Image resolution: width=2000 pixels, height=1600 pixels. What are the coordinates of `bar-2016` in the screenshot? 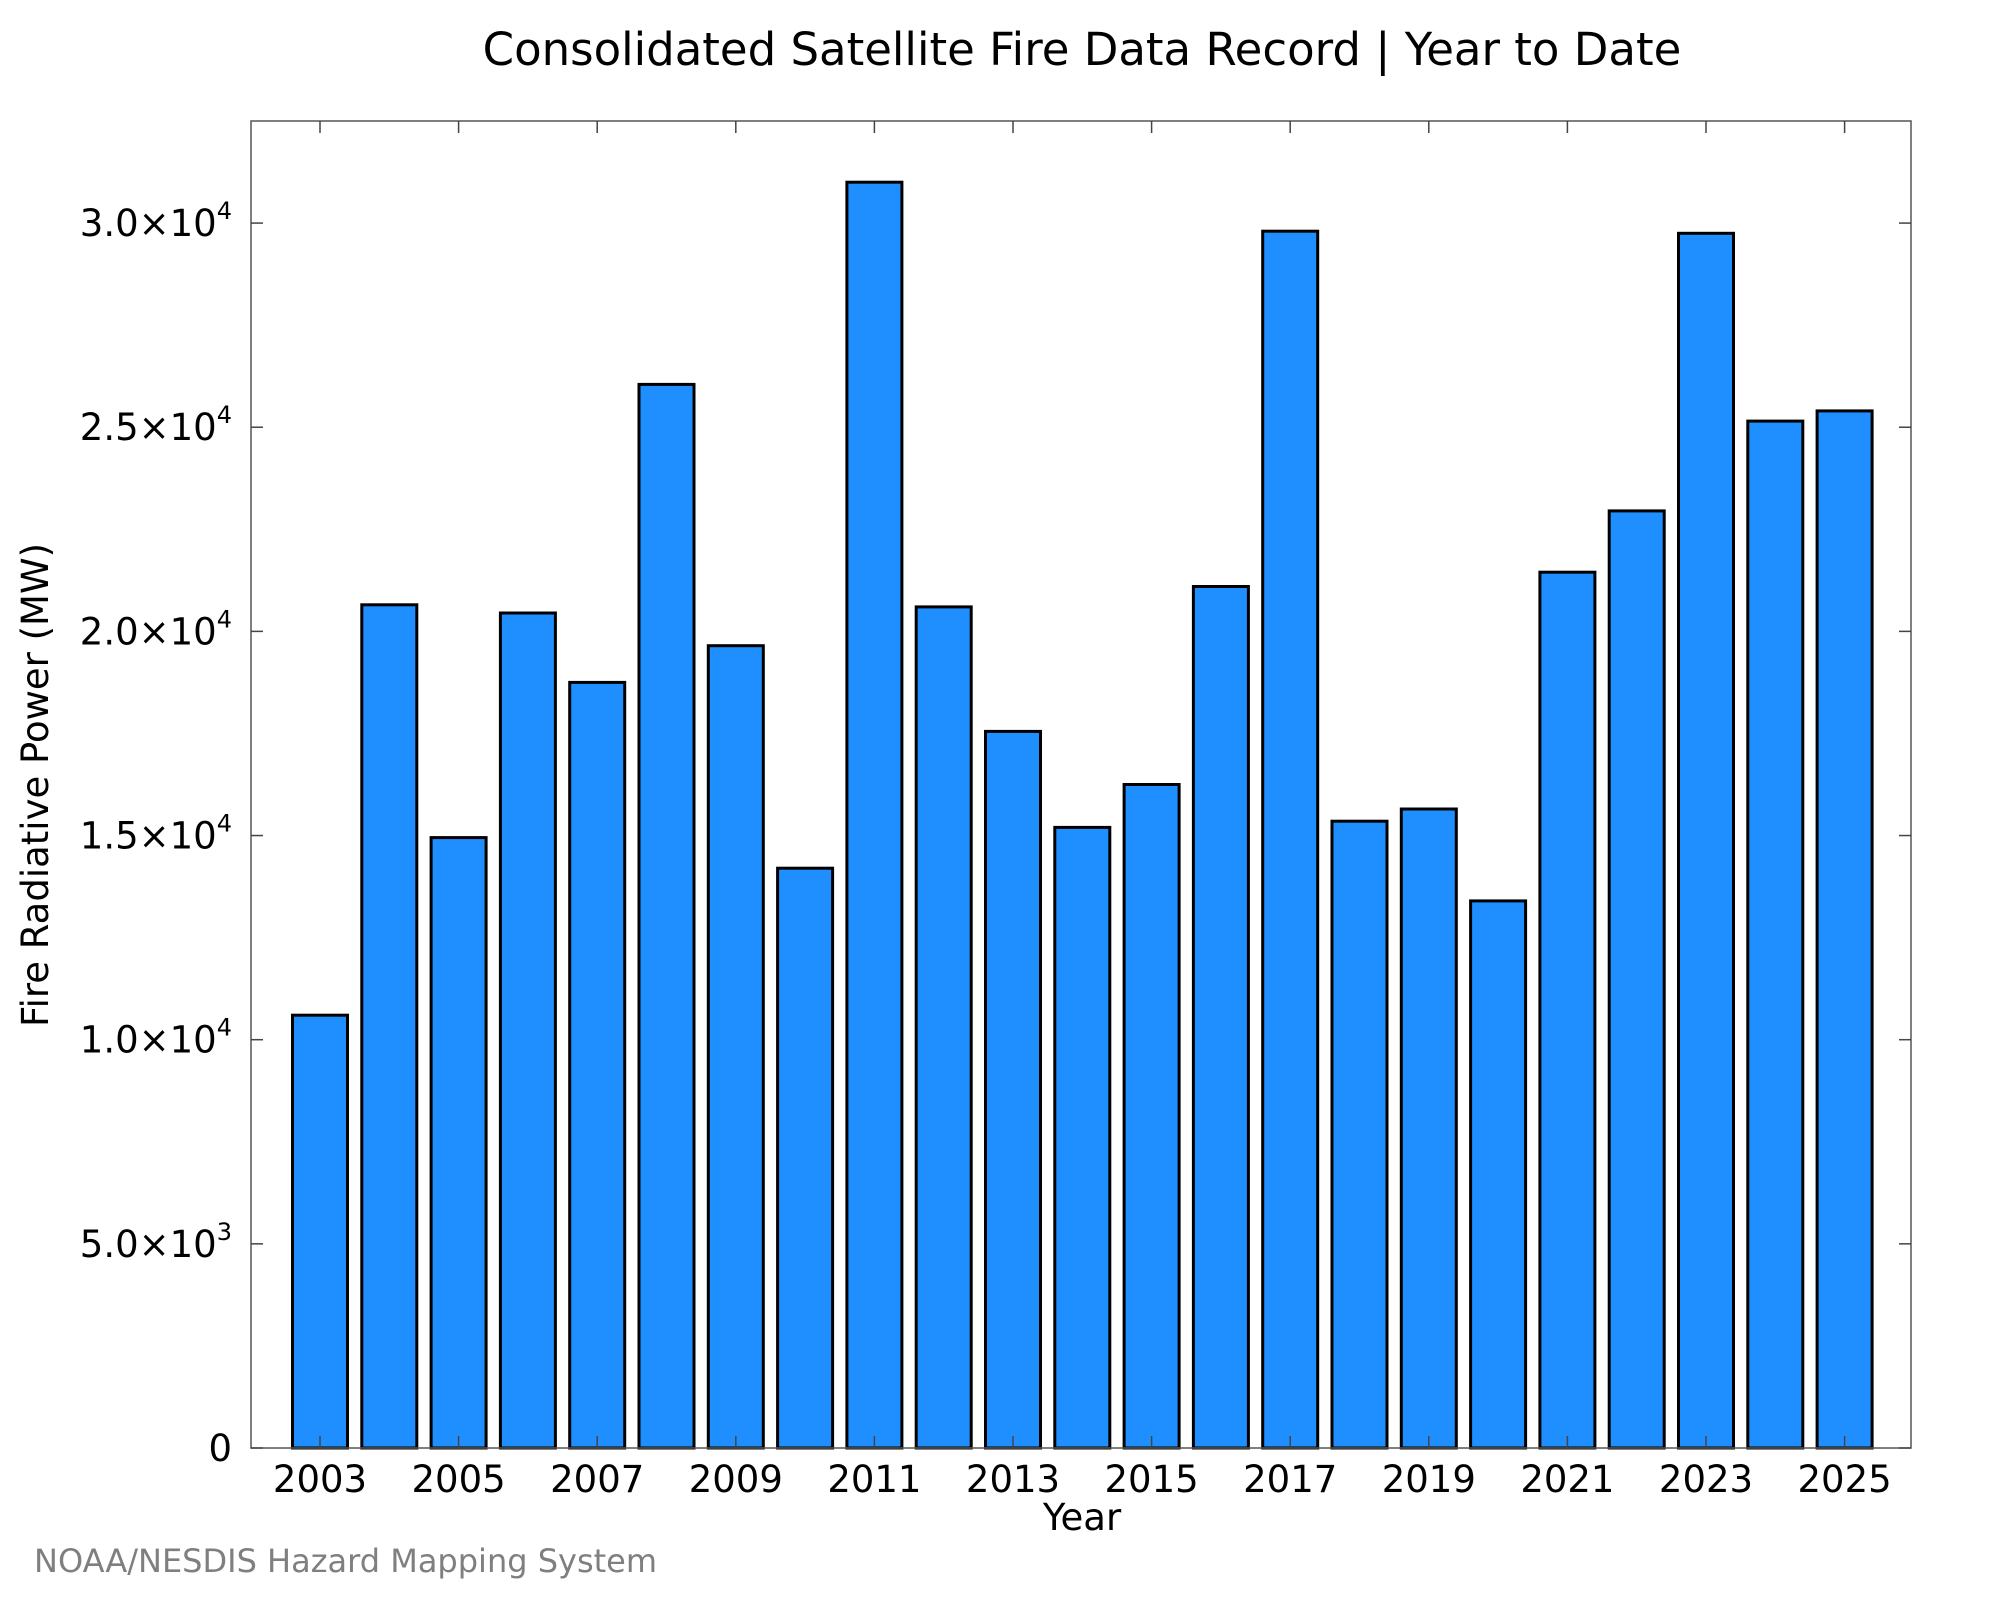 It's located at (1220, 1017).